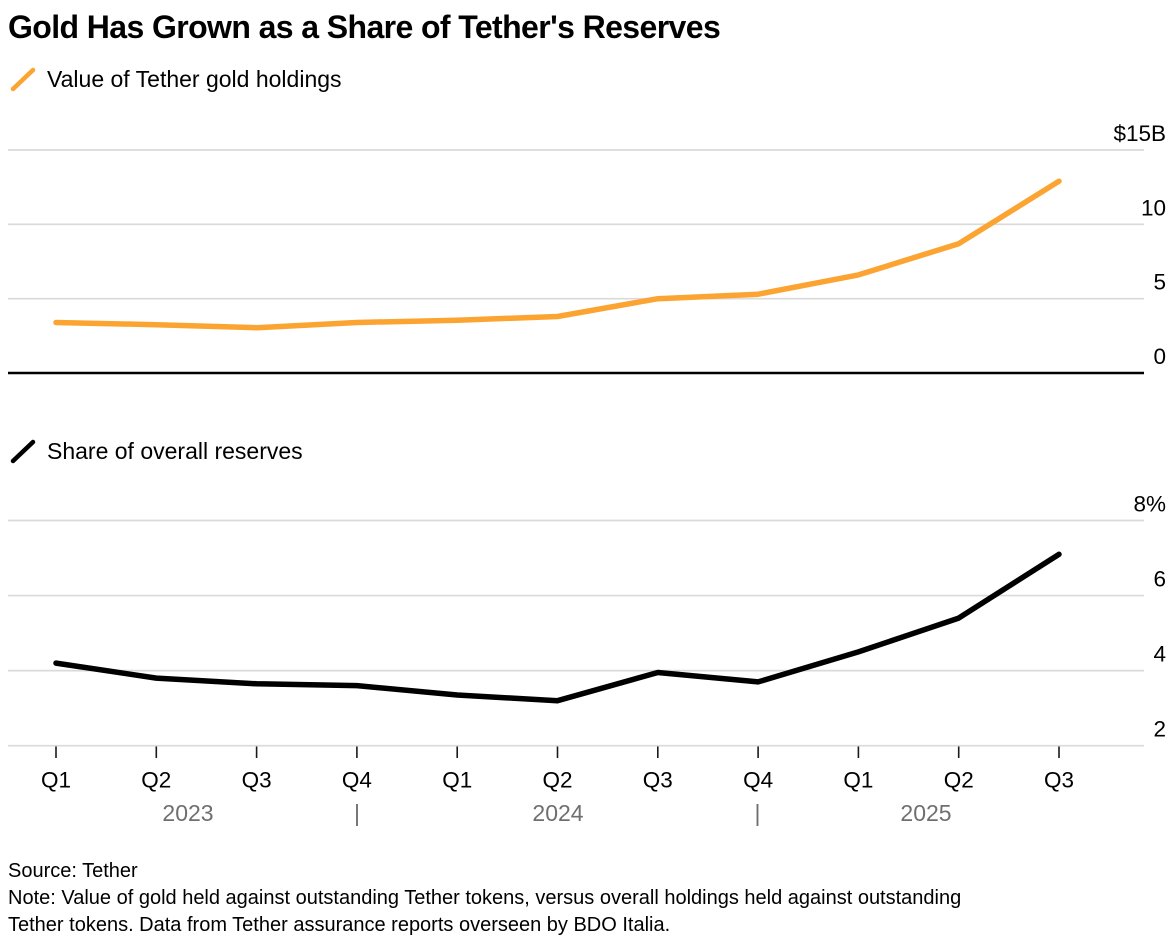  Describe the element at coordinates (1139, 133) in the screenshot. I see `y-tick-label: $15B` at that location.